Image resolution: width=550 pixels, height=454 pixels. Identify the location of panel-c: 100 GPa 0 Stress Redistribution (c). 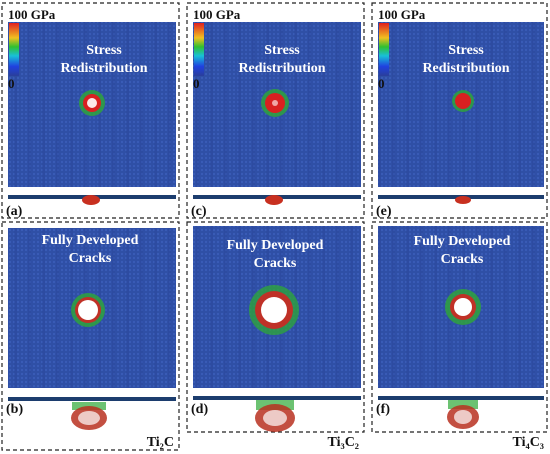
(276, 113).